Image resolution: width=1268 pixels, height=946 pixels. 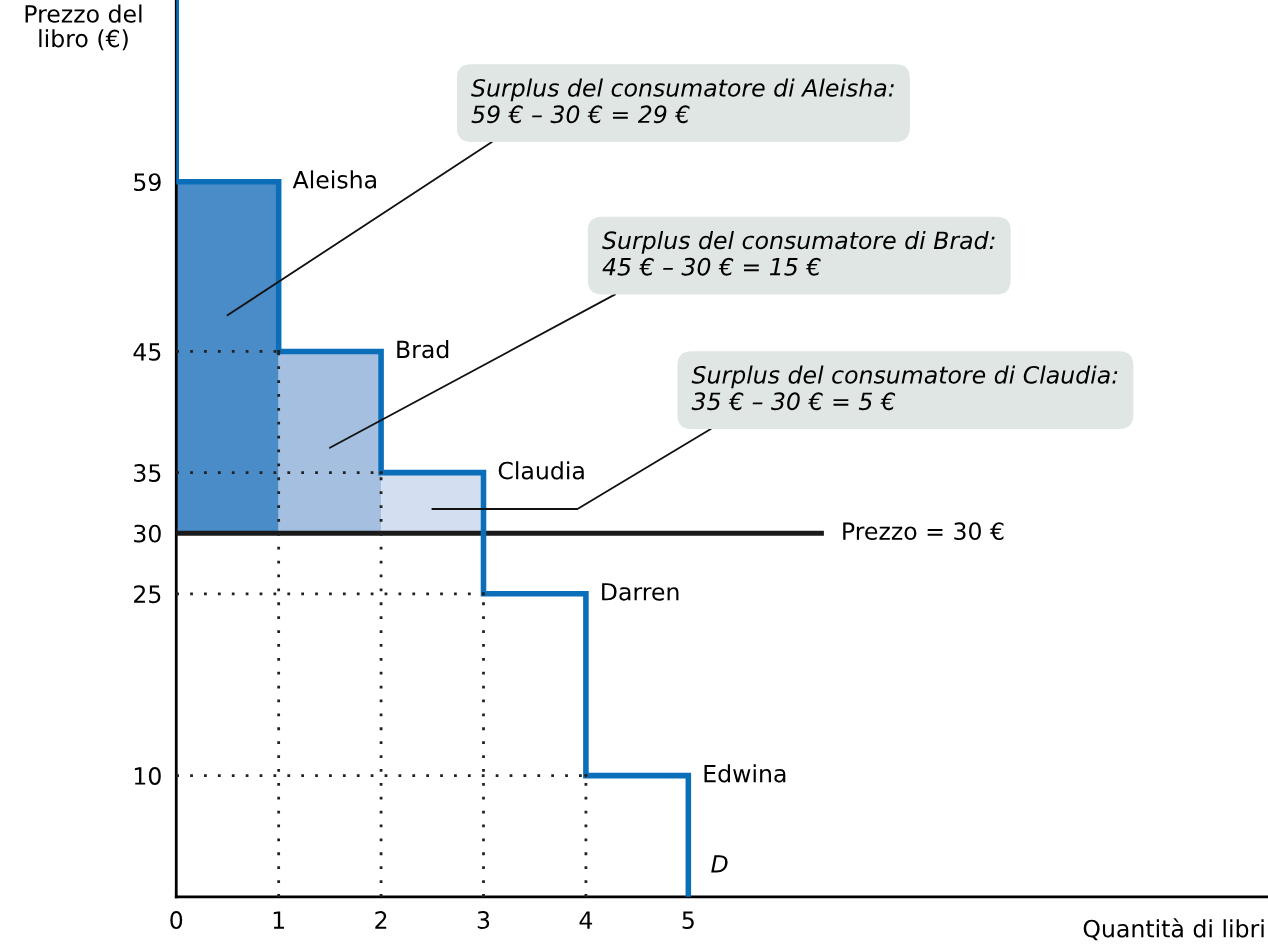 What do you see at coordinates (798, 253) in the screenshot?
I see `annotation: Surplus del consumatore di Brad: 45 € – 30 € = 15 €` at bounding box center [798, 253].